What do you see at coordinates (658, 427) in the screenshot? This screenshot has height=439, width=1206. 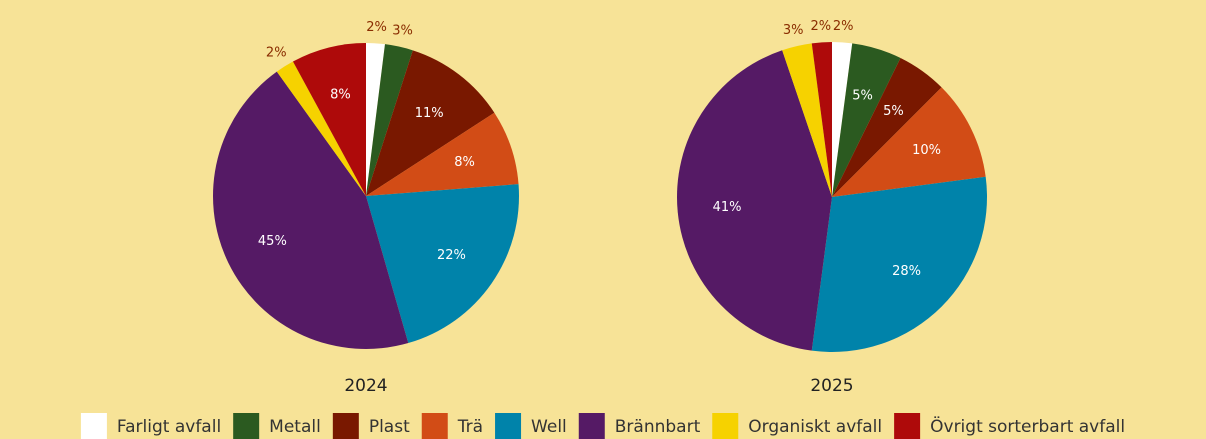 I see `legend-label: Brännbart` at bounding box center [658, 427].